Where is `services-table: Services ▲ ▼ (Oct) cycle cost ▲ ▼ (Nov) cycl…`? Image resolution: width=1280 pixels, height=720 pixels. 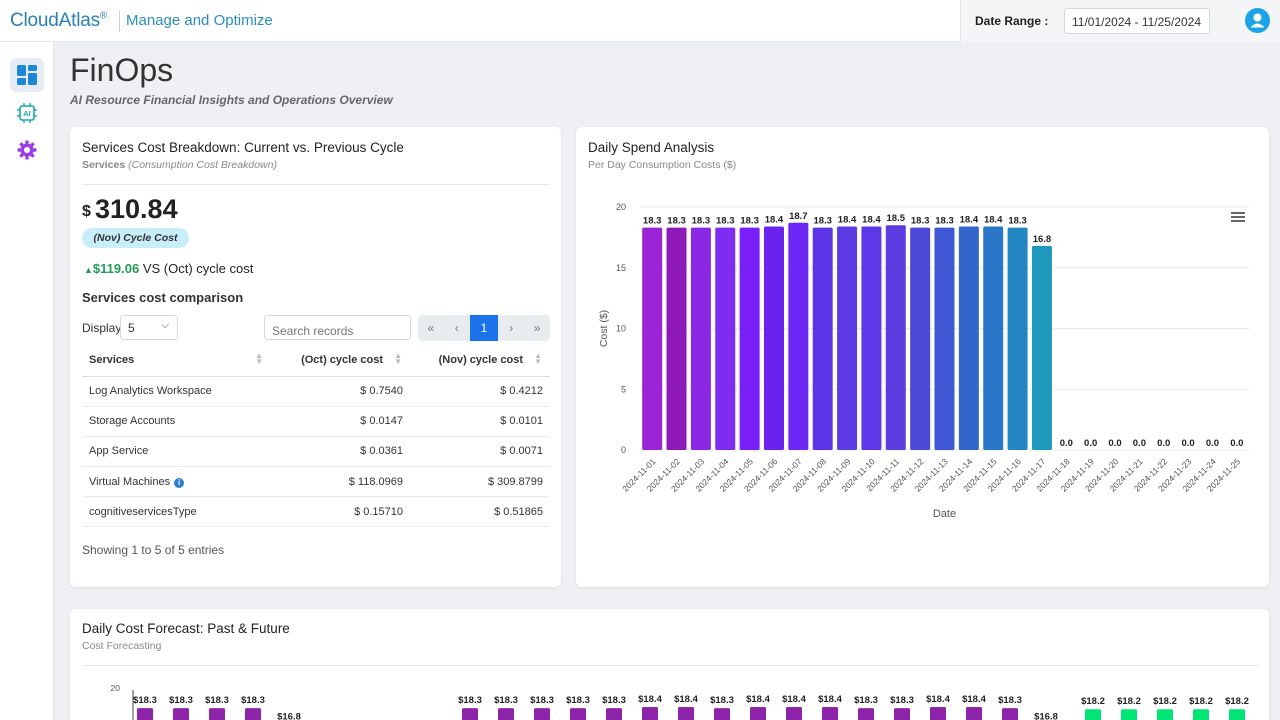 services-table: Services ▲ ▼ (Oct) cycle cost ▲ ▼ (Nov) cycl… is located at coordinates (316, 436).